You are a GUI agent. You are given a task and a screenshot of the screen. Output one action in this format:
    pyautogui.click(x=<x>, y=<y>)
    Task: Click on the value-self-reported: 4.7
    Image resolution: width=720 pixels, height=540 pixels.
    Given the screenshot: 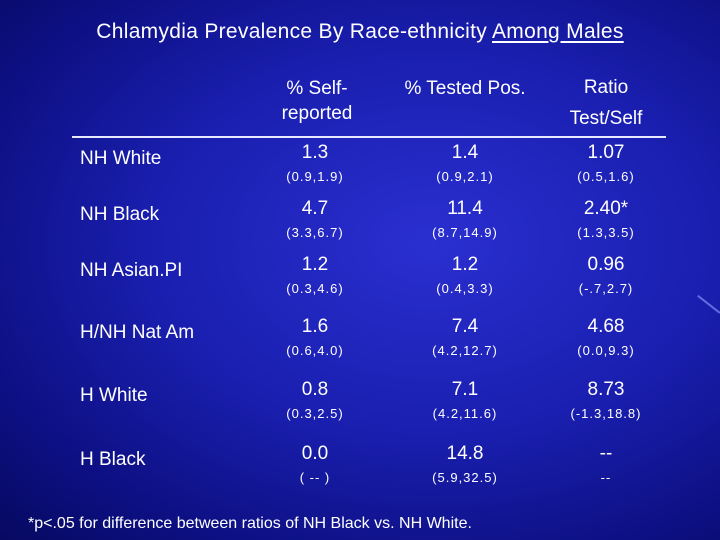 What is the action you would take?
    pyautogui.click(x=315, y=208)
    